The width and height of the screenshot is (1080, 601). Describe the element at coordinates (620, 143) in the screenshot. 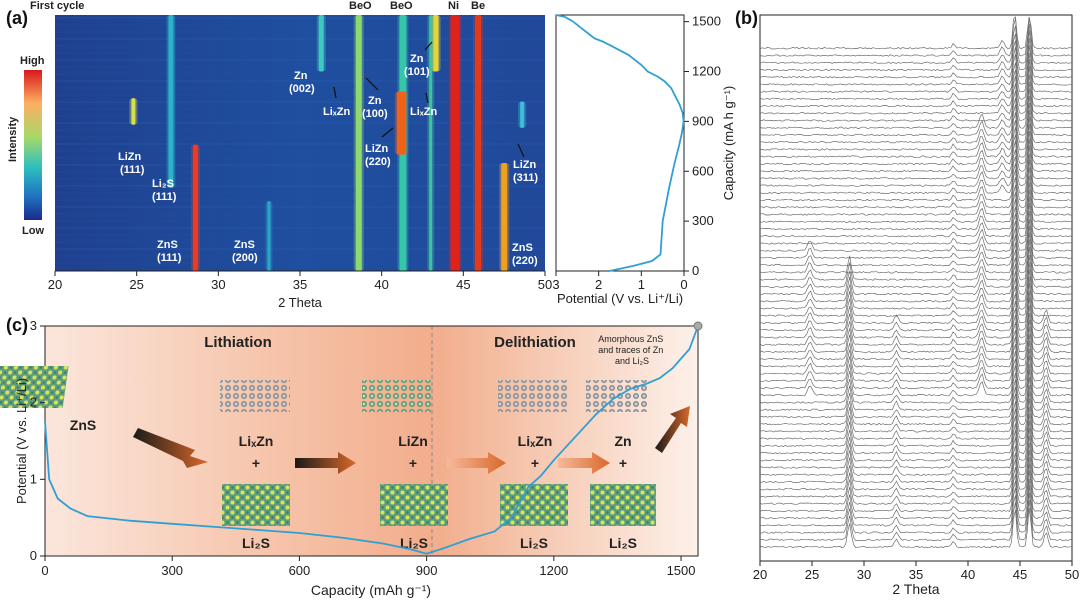

I see `potential-profile-frame` at that location.